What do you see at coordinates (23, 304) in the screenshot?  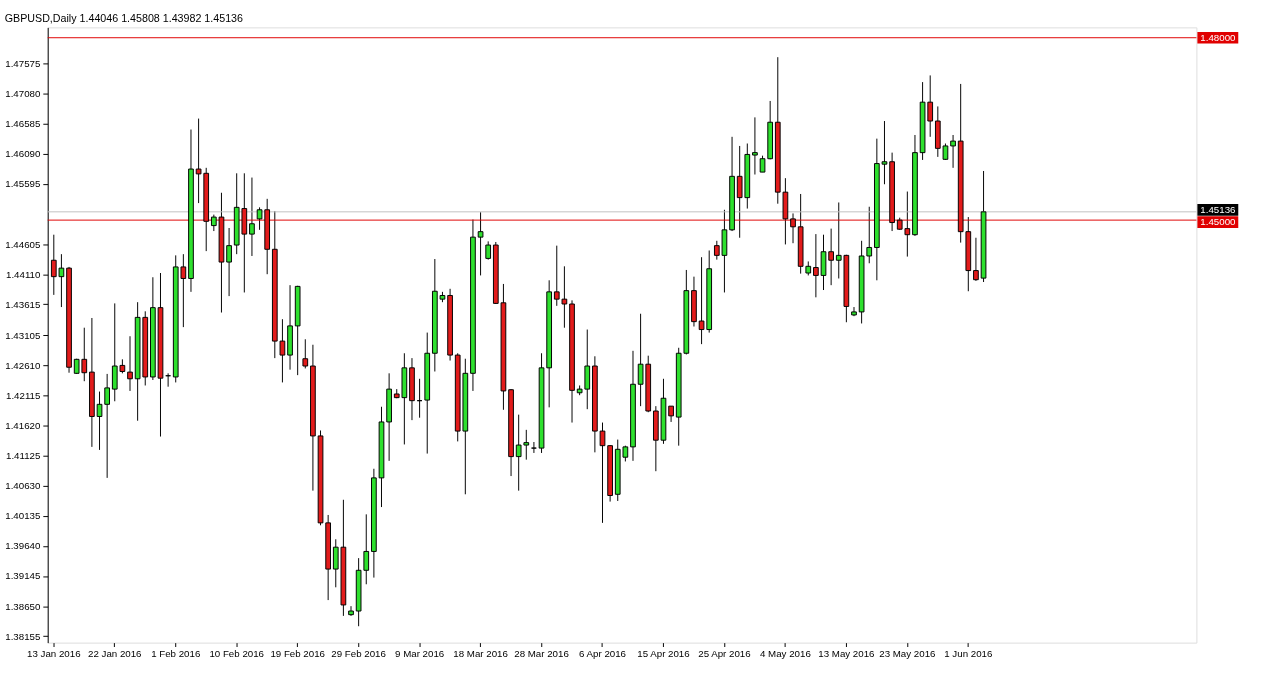 I see `y-tick-label: 1.43615` at bounding box center [23, 304].